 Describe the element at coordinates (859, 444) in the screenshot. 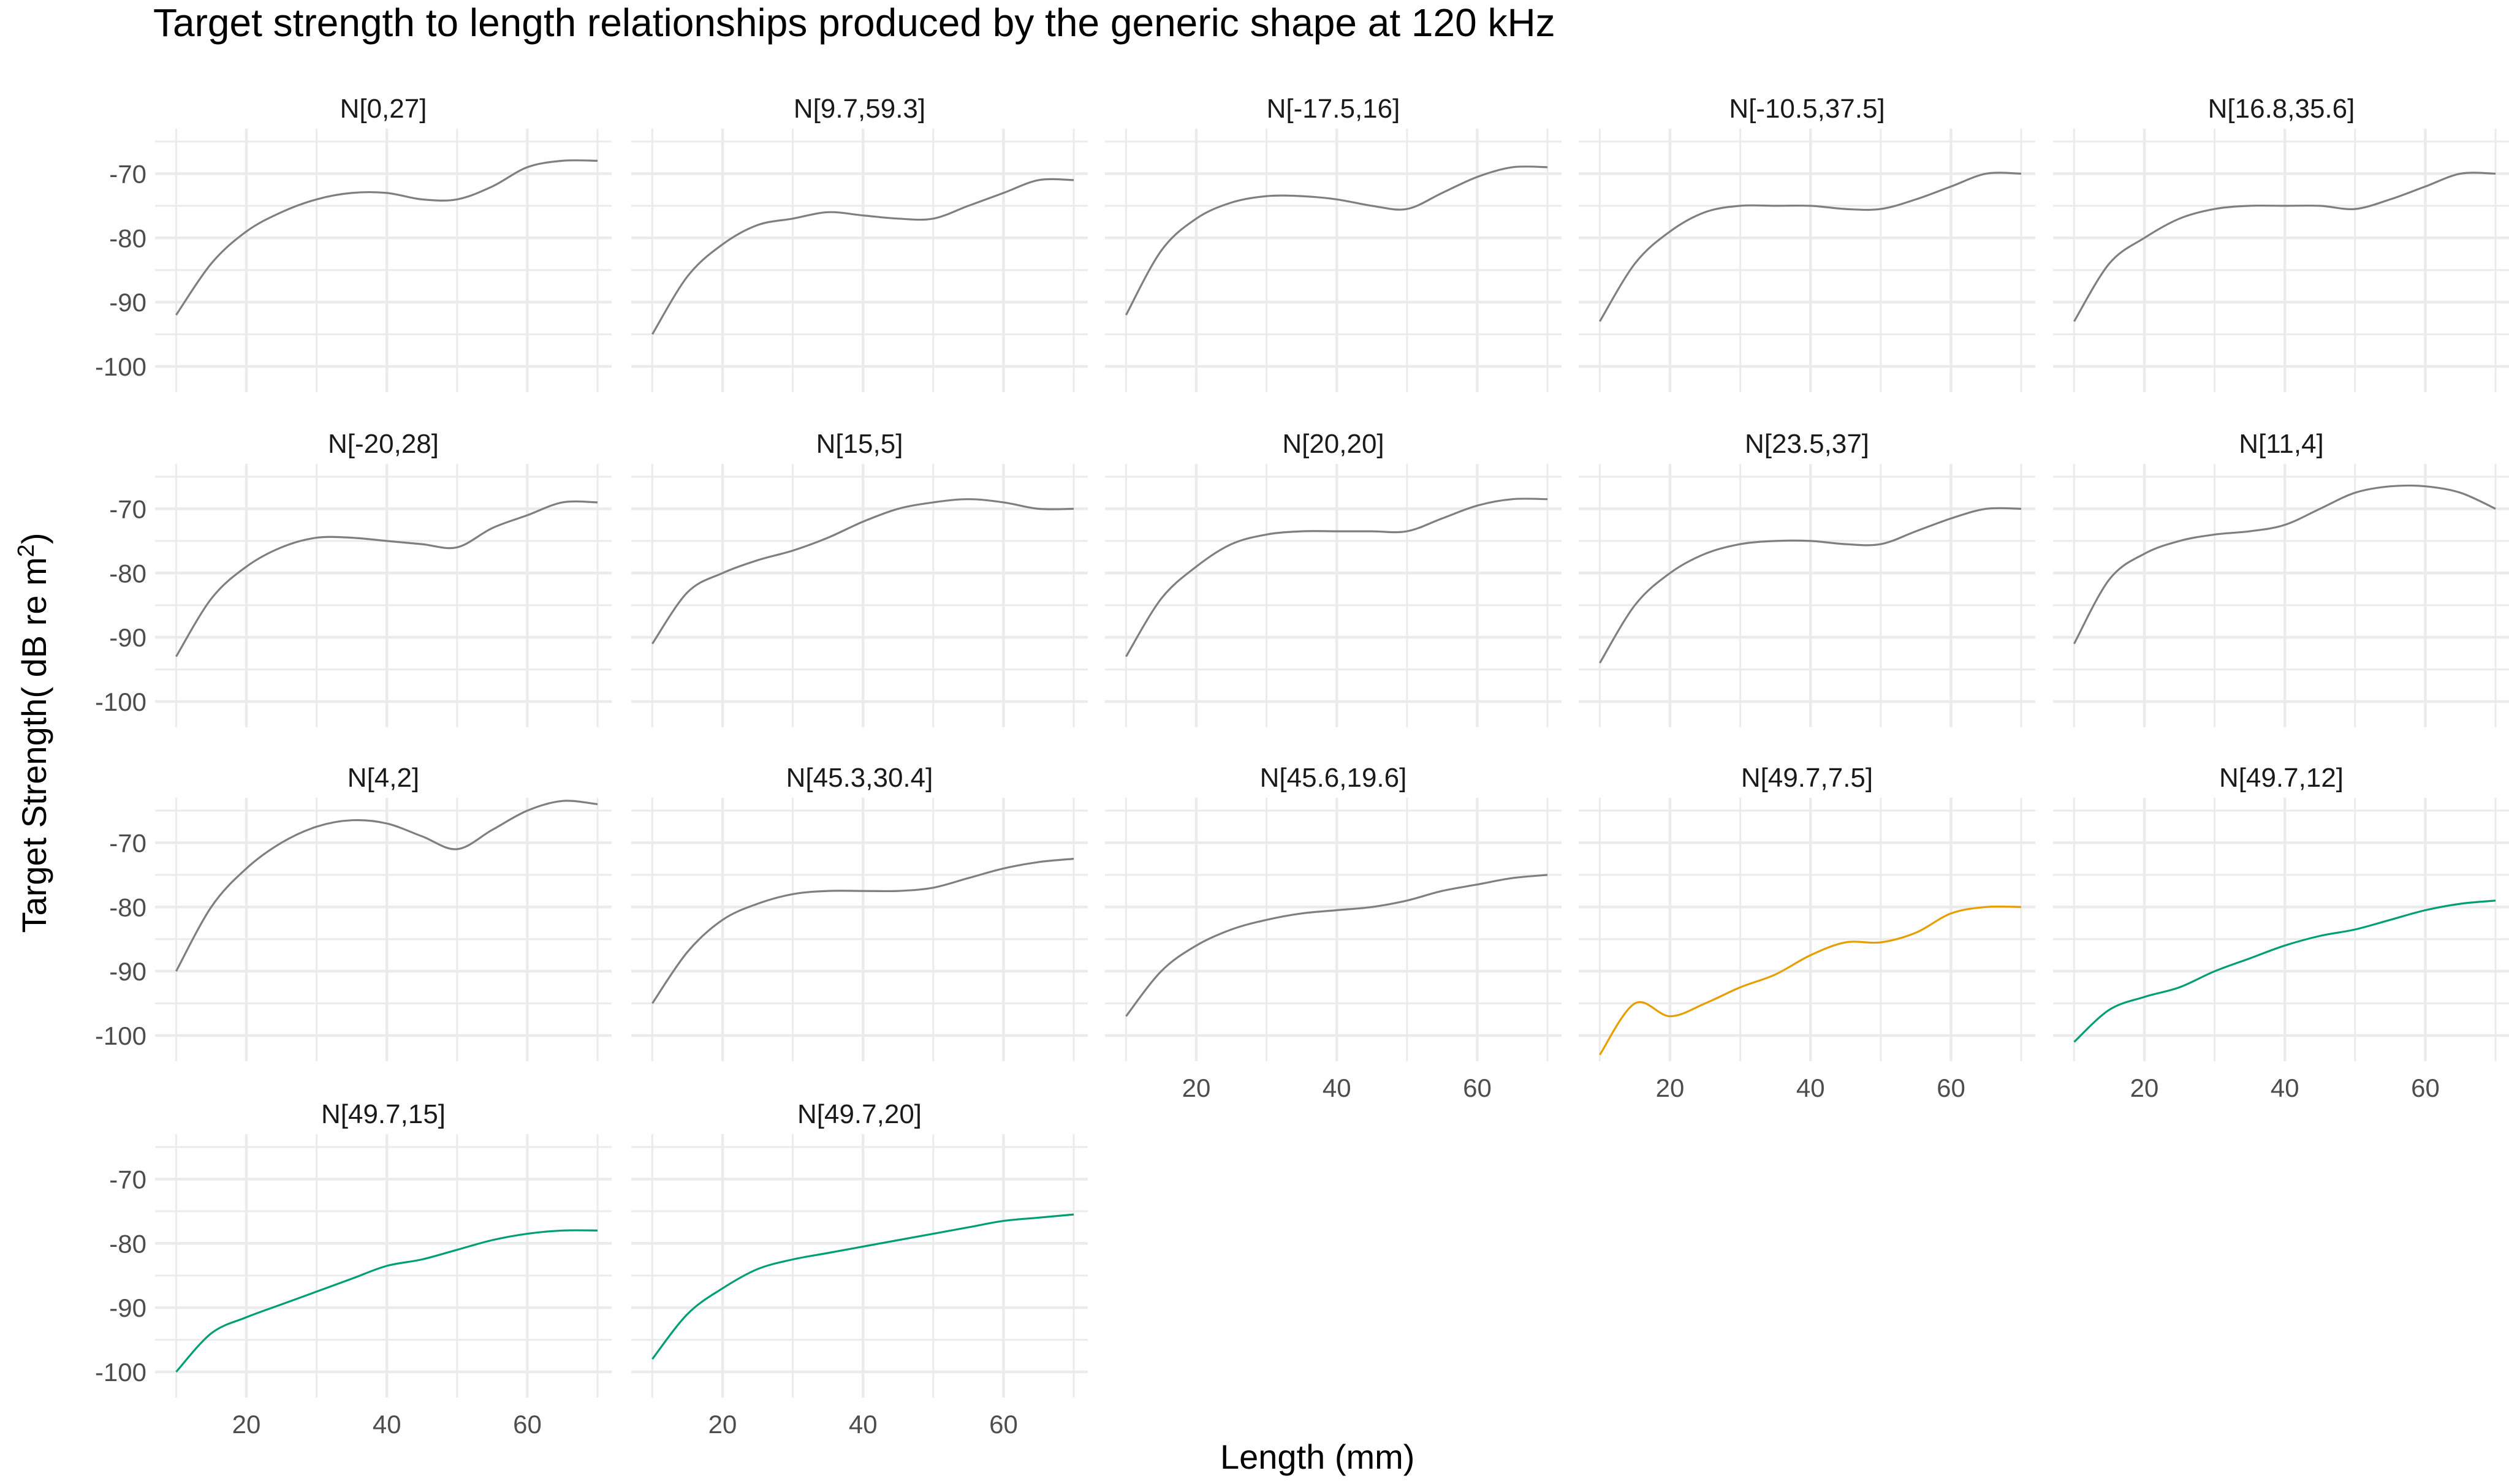

I see `panel-label: N[15,5]` at that location.